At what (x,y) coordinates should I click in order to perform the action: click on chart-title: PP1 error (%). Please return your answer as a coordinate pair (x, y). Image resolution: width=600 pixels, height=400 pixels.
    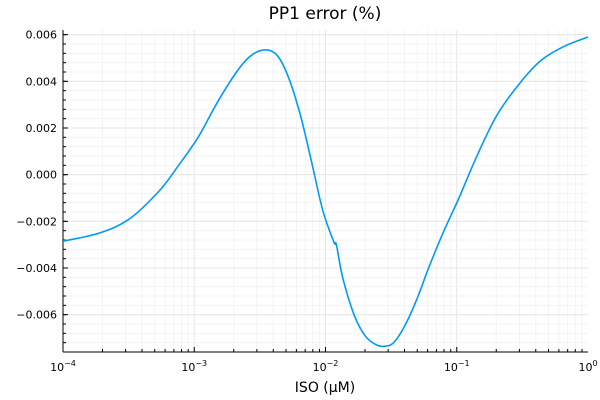
    Looking at the image, I should click on (325, 14).